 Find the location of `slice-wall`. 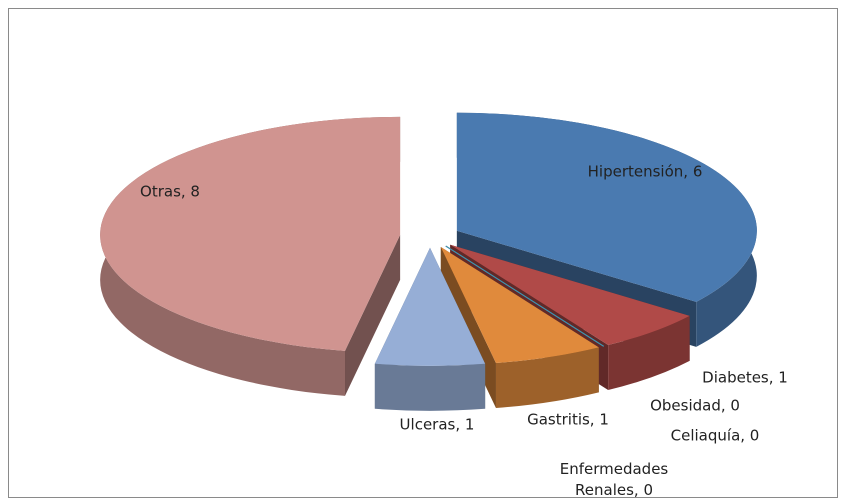

slice-wall is located at coordinates (373, 315).